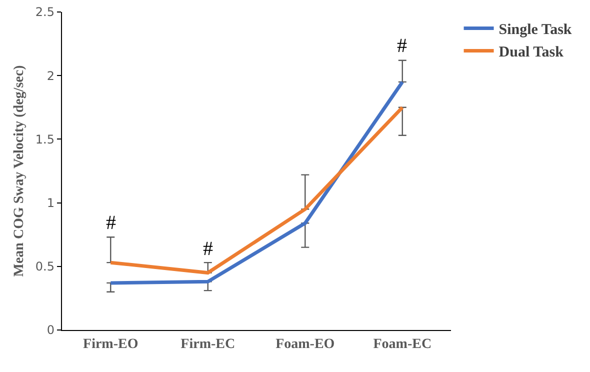 Image resolution: width=590 pixels, height=372 pixels. What do you see at coordinates (44, 12) in the screenshot?
I see `y-tick-label: 2.5` at bounding box center [44, 12].